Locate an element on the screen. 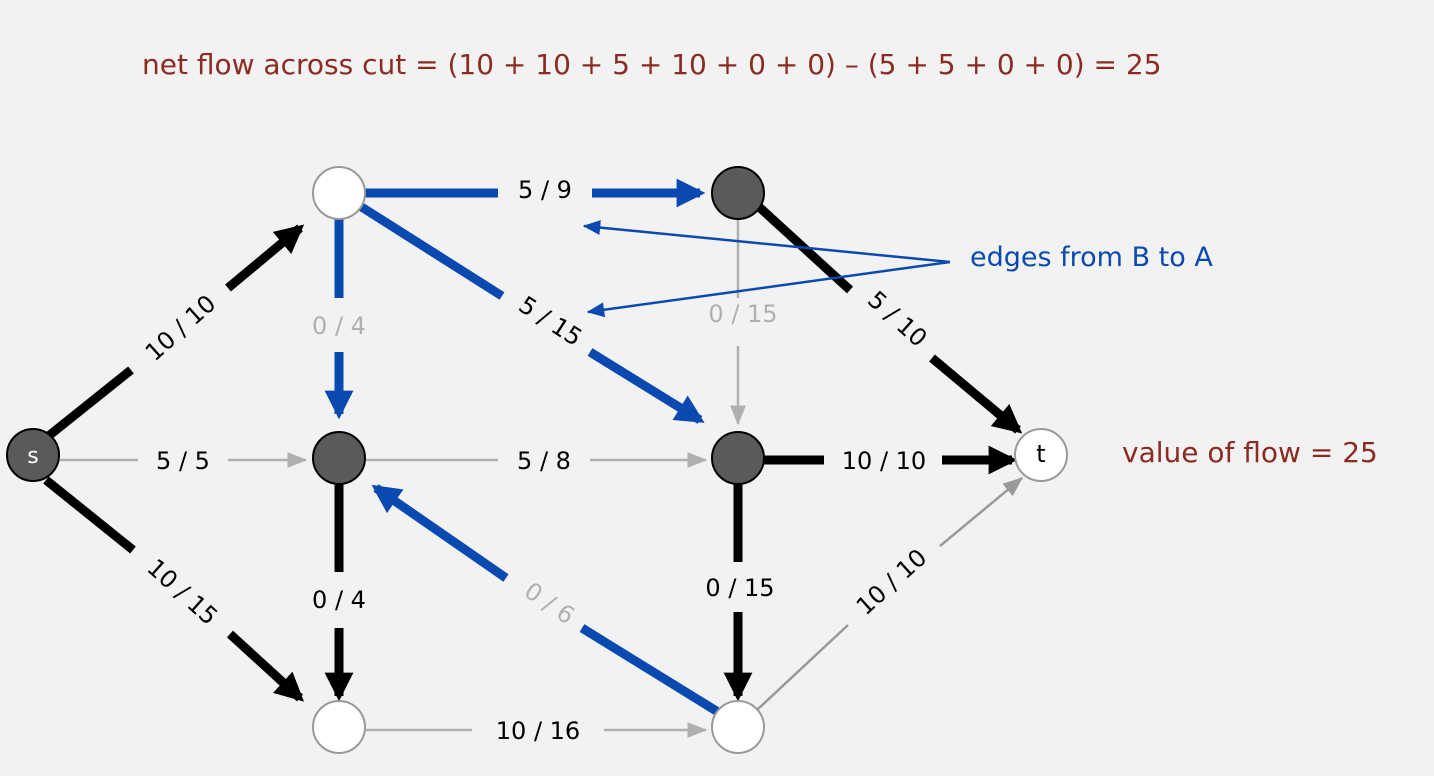 Image resolution: width=1434 pixels, height=776 pixels. node-s-label: s is located at coordinates (32, 456).